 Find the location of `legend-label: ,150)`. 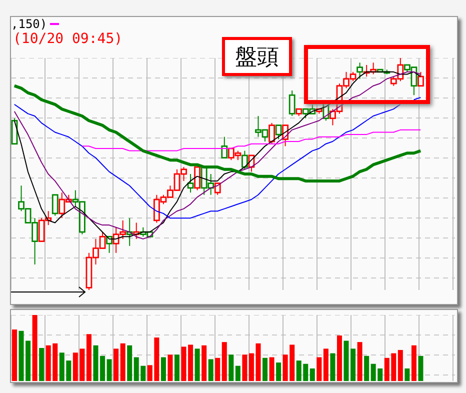

legend-label: ,150) is located at coordinates (29, 24).